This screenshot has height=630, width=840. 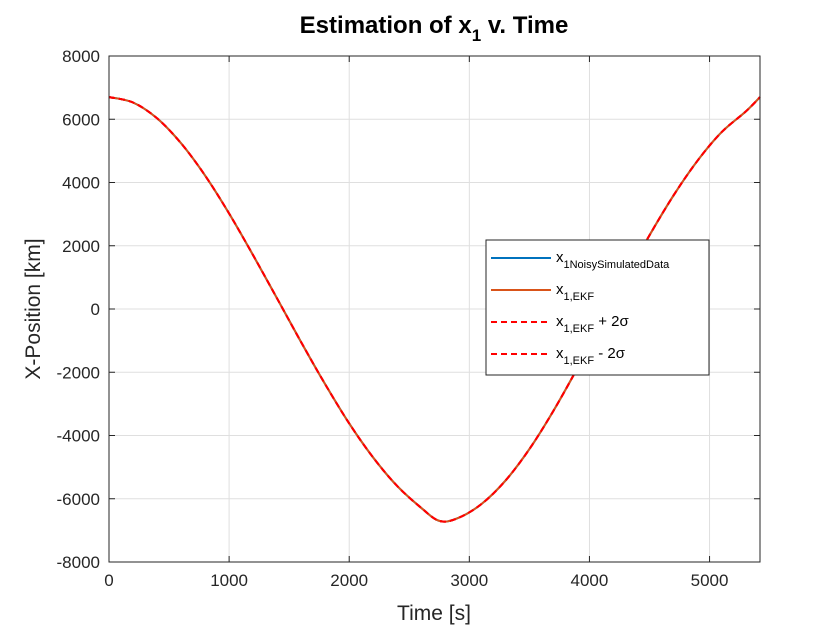 What do you see at coordinates (33, 308) in the screenshot?
I see `y-axis-label: X-Position [km]` at bounding box center [33, 308].